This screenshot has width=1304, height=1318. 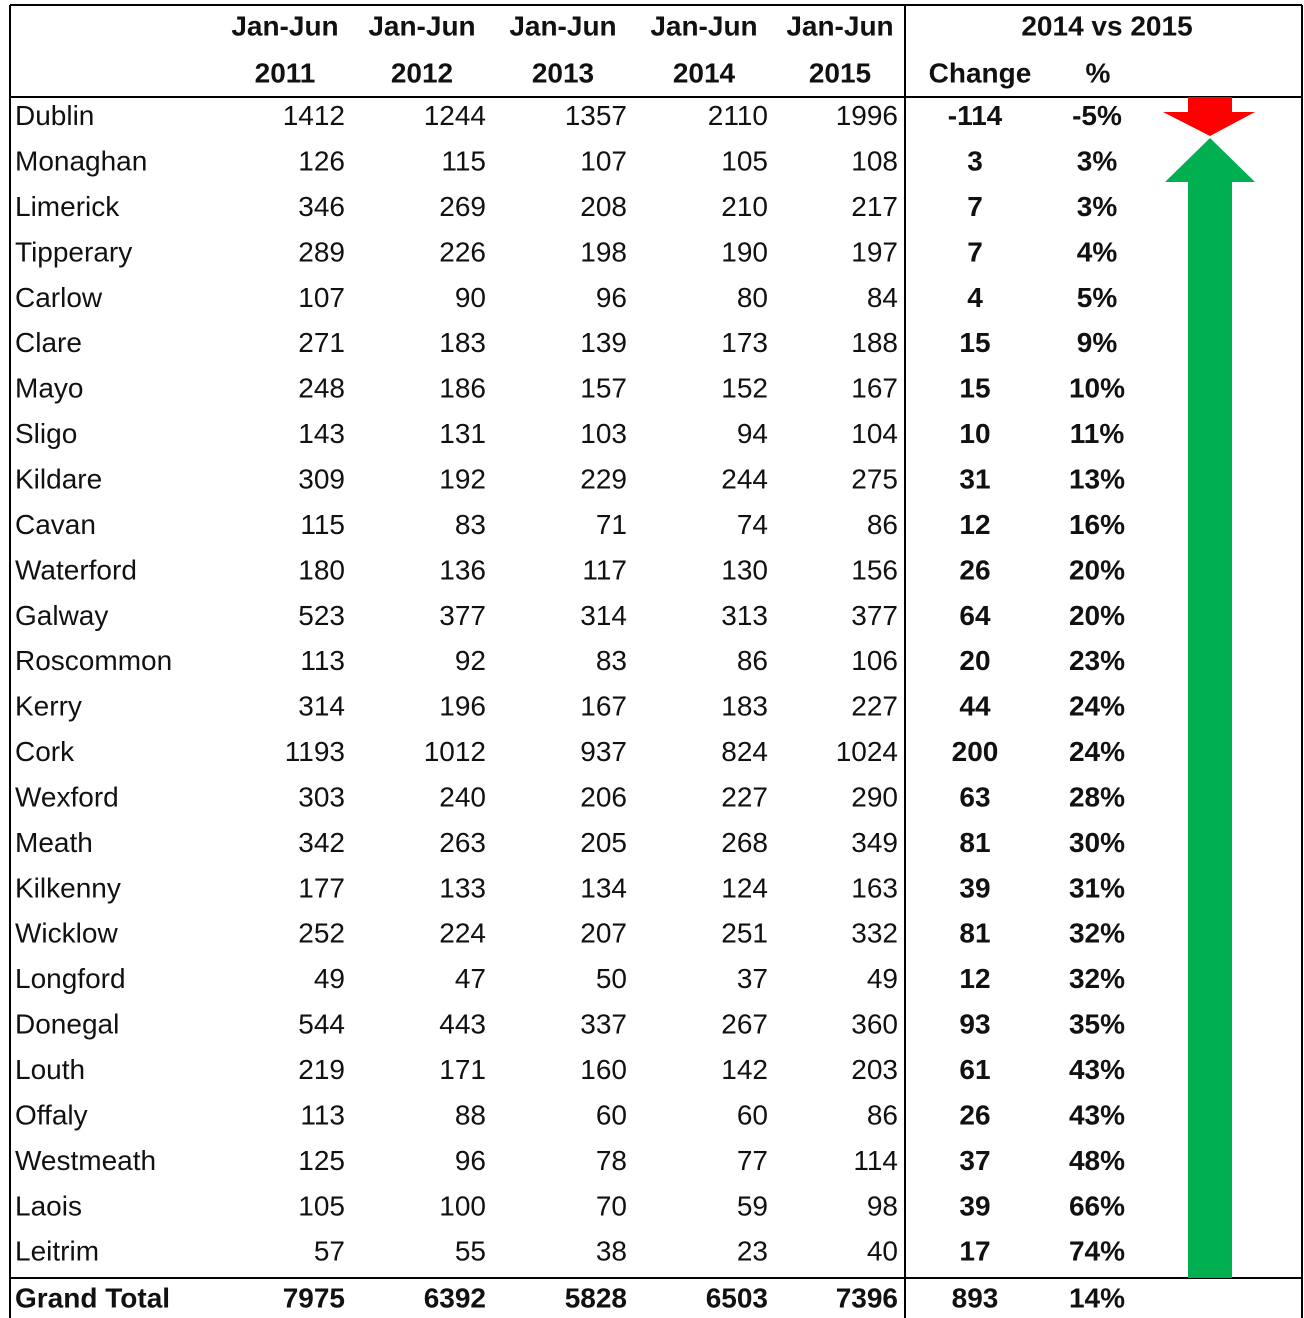 What do you see at coordinates (744, 569) in the screenshot?
I see `cell: 130` at bounding box center [744, 569].